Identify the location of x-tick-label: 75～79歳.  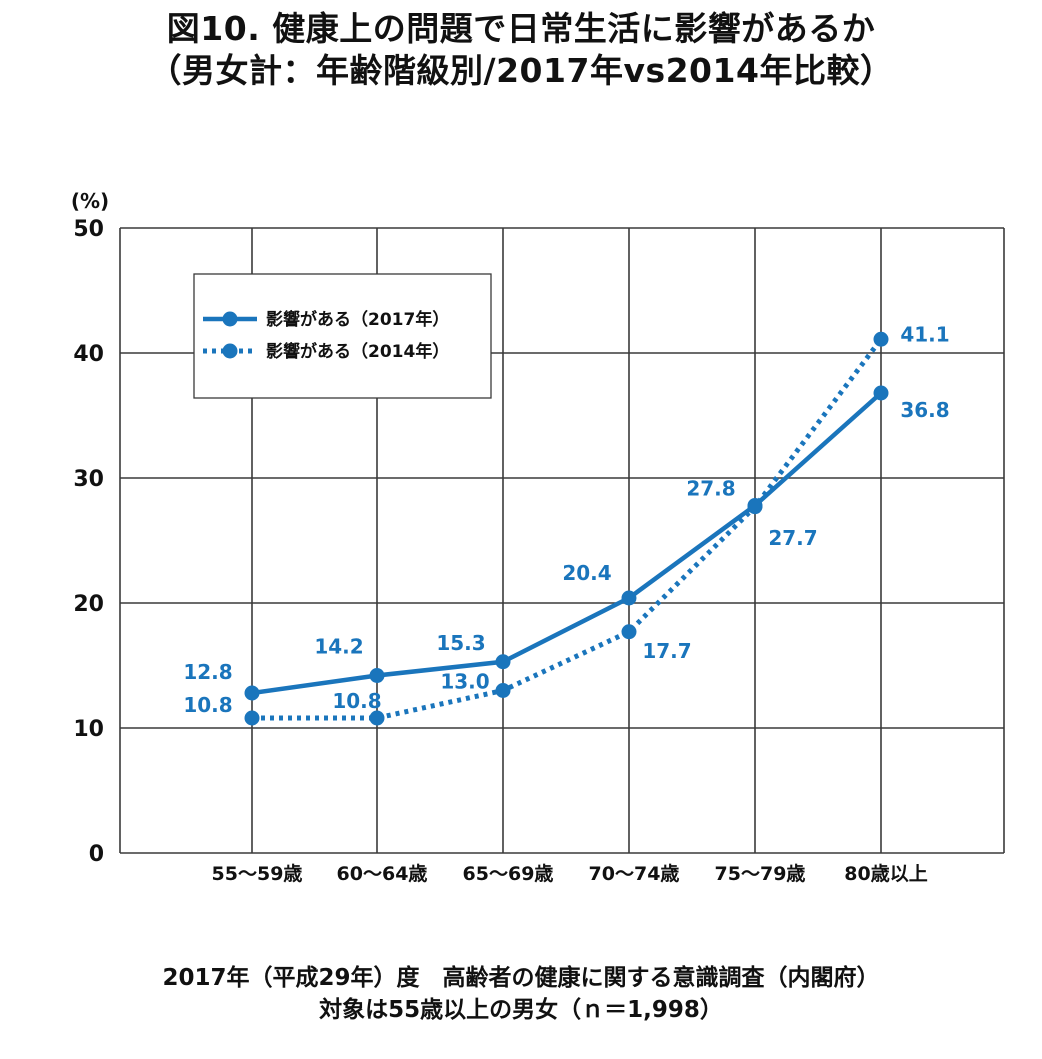
(760, 874).